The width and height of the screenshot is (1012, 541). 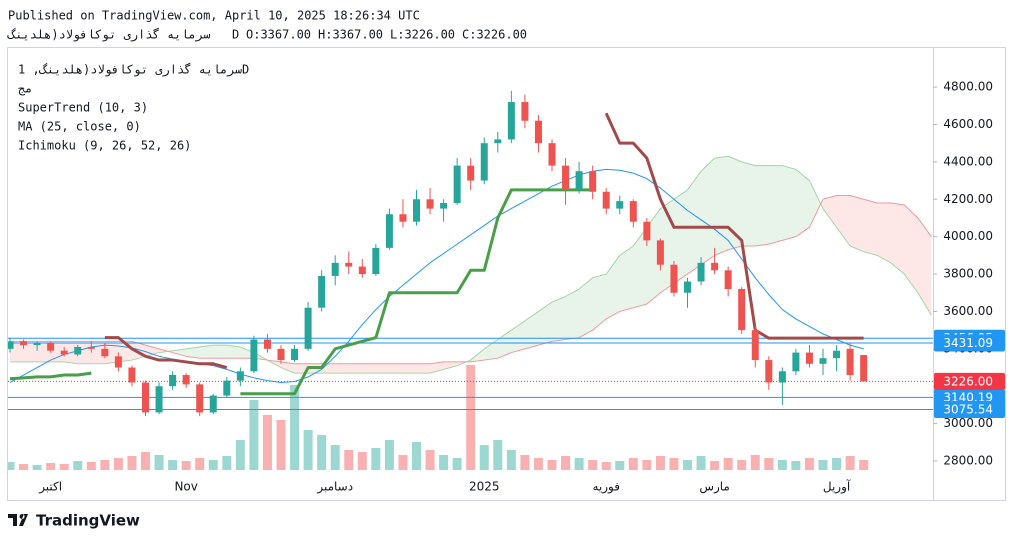 What do you see at coordinates (79, 127) in the screenshot?
I see `legend-indicator: MA (25, close, 0)` at bounding box center [79, 127].